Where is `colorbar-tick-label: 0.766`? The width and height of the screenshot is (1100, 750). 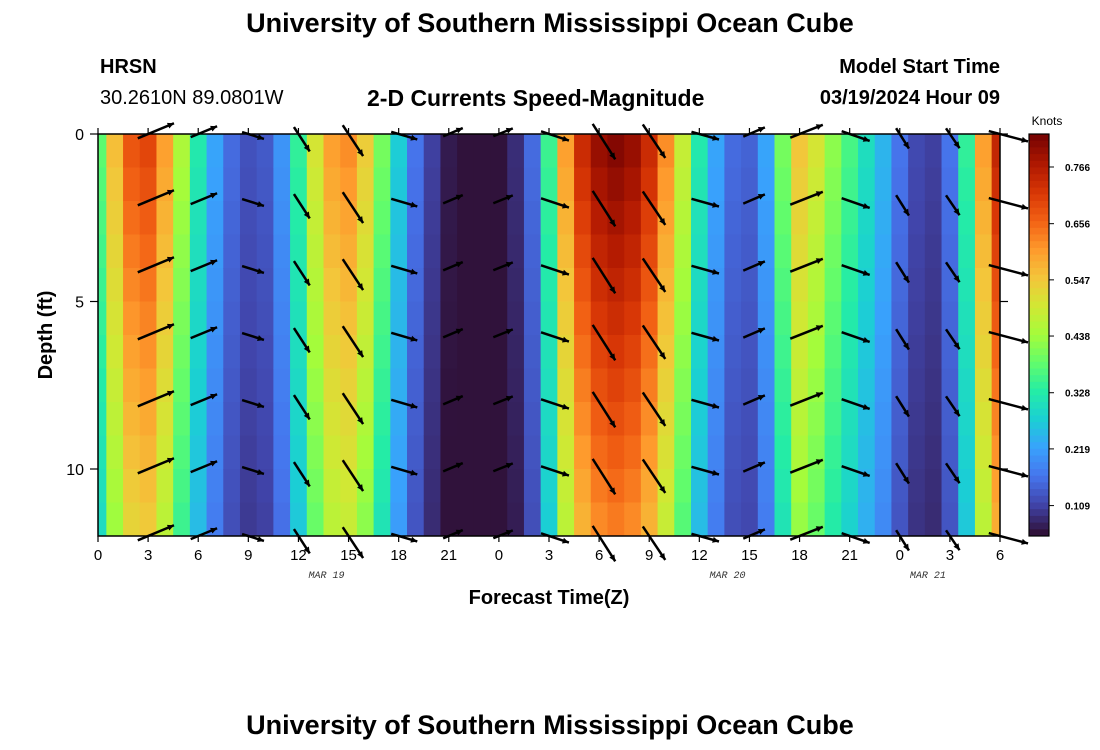 colorbar-tick-label: 0.766 is located at coordinates (1077, 168).